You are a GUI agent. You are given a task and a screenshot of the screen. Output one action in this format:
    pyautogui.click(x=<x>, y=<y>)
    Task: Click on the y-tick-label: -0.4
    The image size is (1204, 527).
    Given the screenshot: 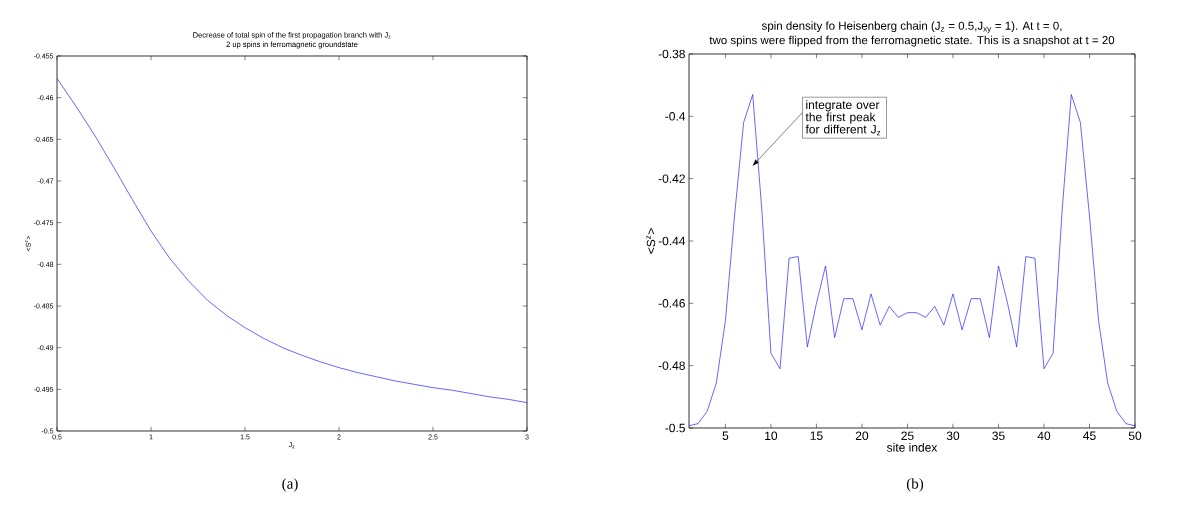 What is the action you would take?
    pyautogui.click(x=675, y=116)
    